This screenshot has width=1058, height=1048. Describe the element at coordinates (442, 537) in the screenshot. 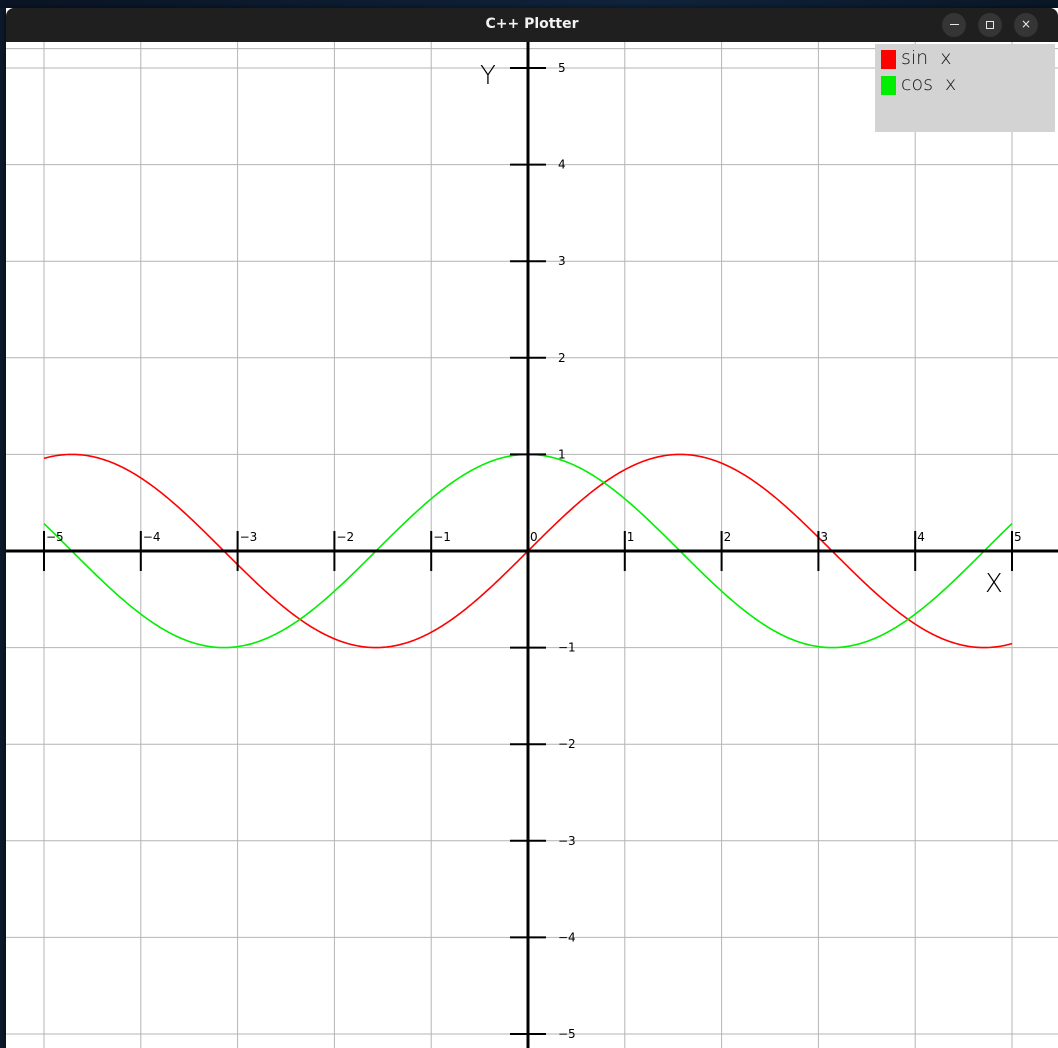

I see `x-tick-label: −1` at that location.